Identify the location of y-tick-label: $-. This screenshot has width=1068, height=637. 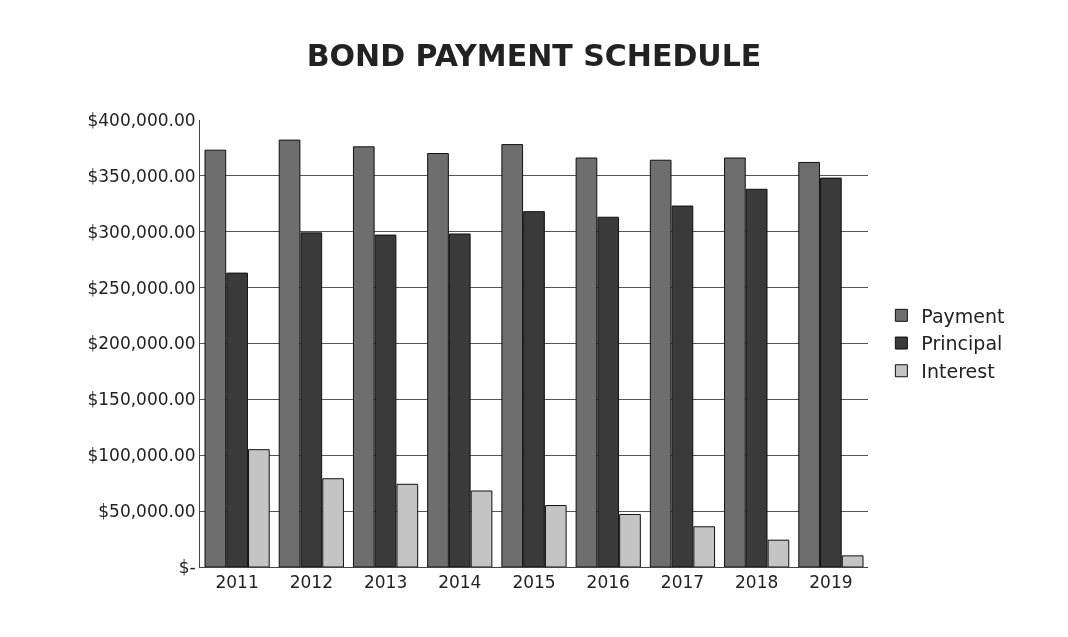
(187, 566).